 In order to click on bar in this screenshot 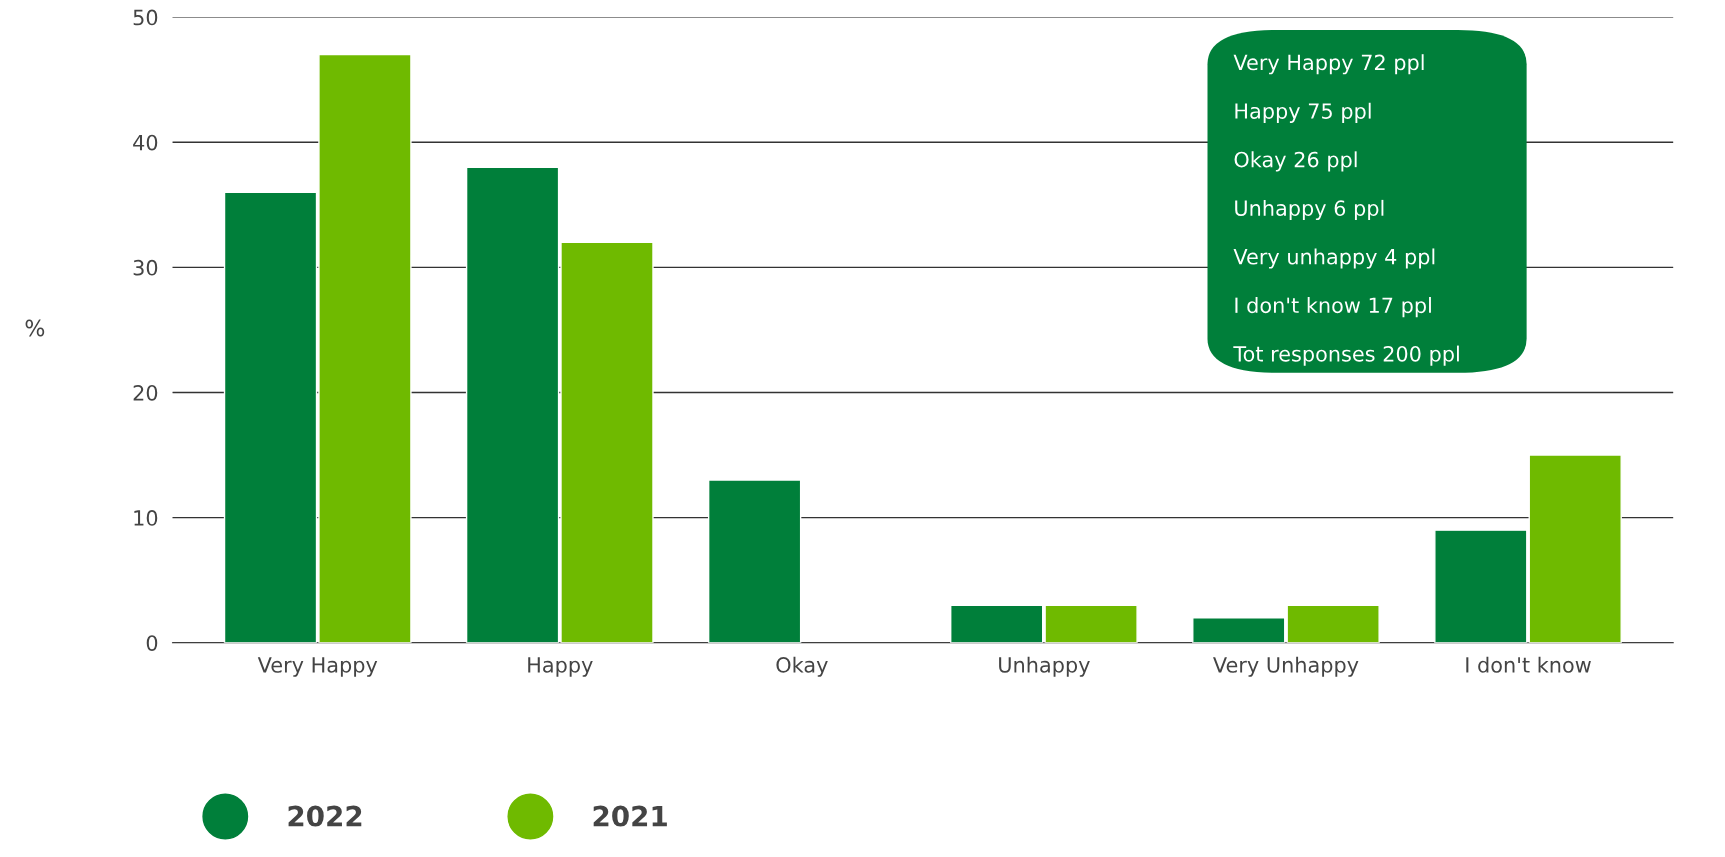, I will do `click(754, 561)`.